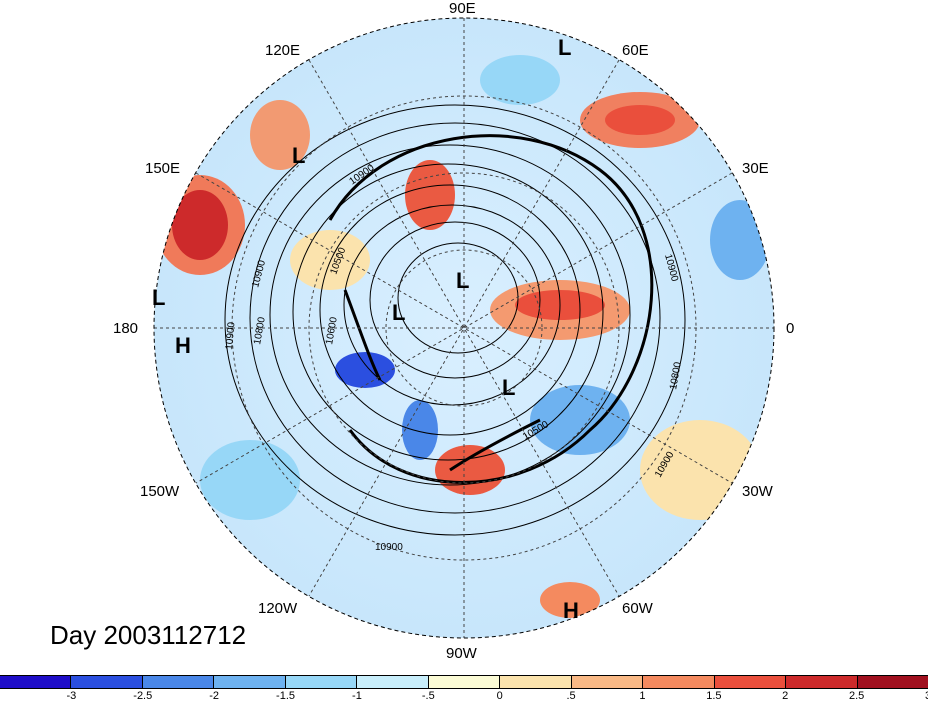 The width and height of the screenshot is (928, 702). What do you see at coordinates (428, 696) in the screenshot?
I see `colorbar-tick-label: -.5` at bounding box center [428, 696].